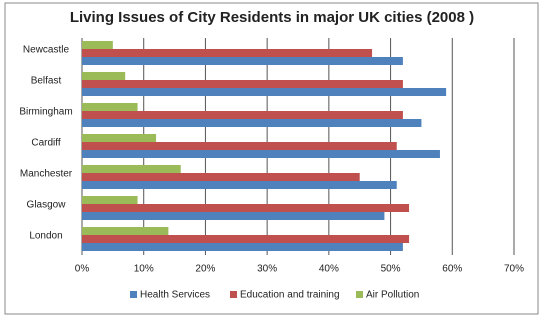 The width and height of the screenshot is (544, 321). What do you see at coordinates (45, 143) in the screenshot?
I see `y-tick-label: Cardiff` at bounding box center [45, 143].